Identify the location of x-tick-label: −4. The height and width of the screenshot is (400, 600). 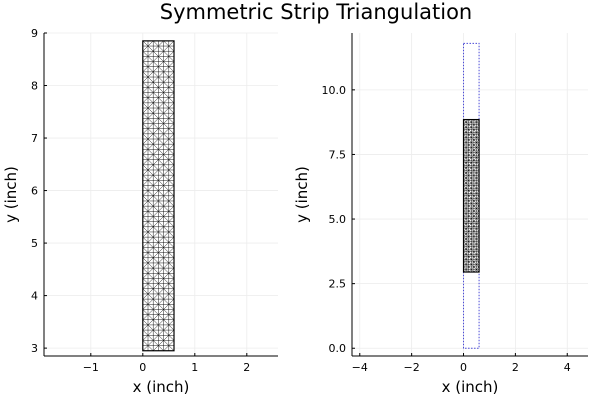
(360, 367).